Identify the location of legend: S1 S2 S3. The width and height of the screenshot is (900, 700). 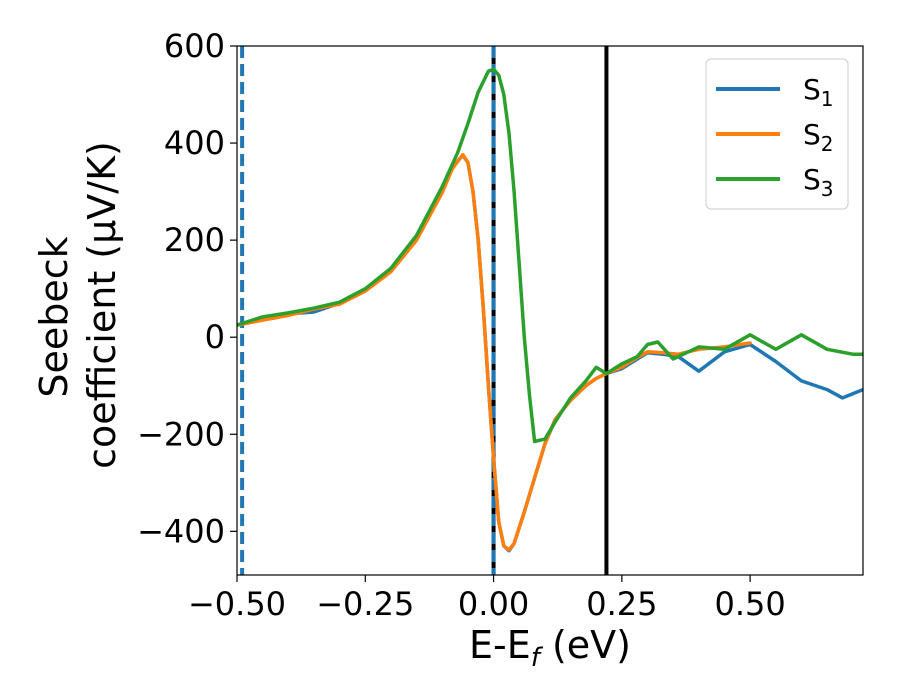
(777, 134).